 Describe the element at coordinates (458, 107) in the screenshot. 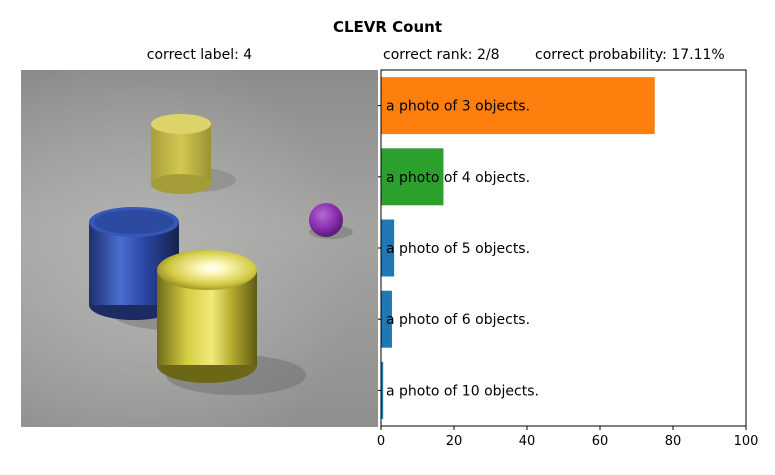

I see `bar-label-1: a photo of 3 objects.` at that location.